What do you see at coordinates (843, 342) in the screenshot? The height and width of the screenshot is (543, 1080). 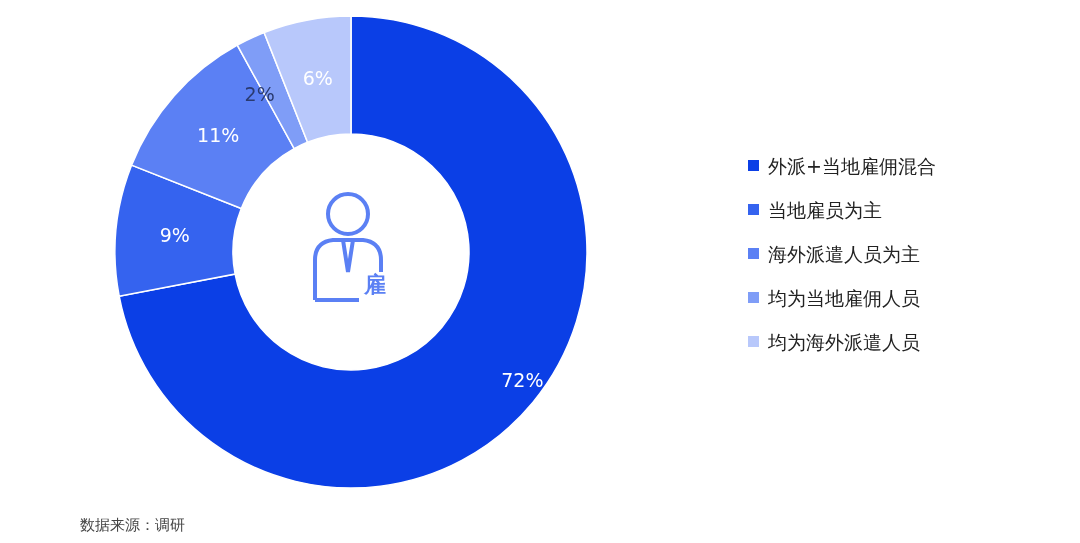 I see `legend-label: 均为海外派遣人员` at bounding box center [843, 342].